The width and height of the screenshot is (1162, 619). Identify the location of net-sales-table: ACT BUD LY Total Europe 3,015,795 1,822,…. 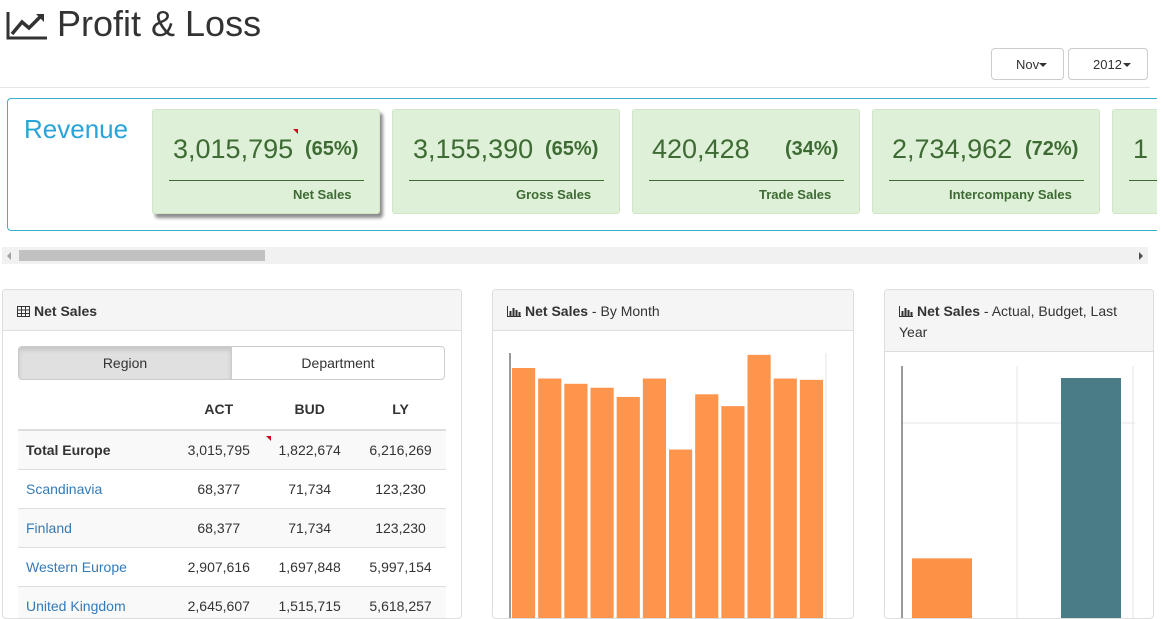
(232, 503).